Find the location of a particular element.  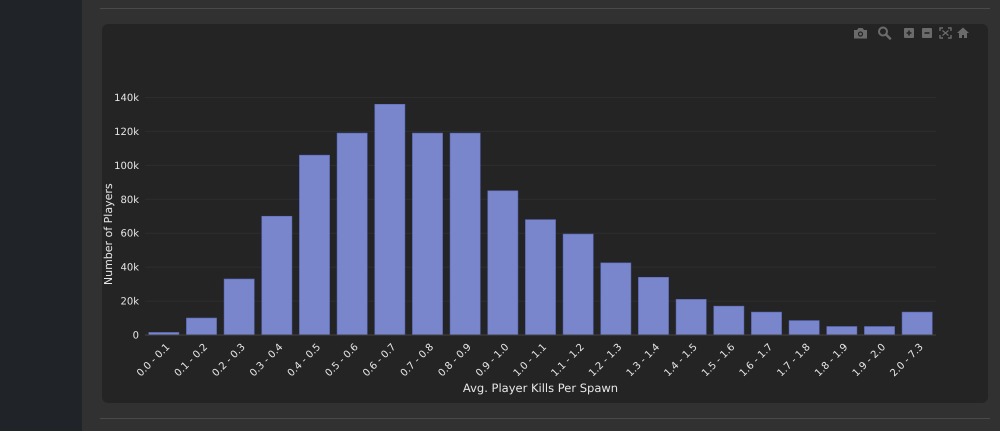

x-tick-label: 1.3 - 1.4 is located at coordinates (643, 361).